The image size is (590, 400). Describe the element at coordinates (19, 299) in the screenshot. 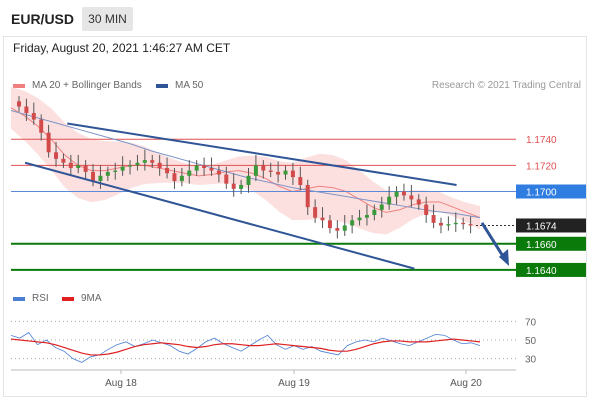

I see `rsi-swatch` at that location.